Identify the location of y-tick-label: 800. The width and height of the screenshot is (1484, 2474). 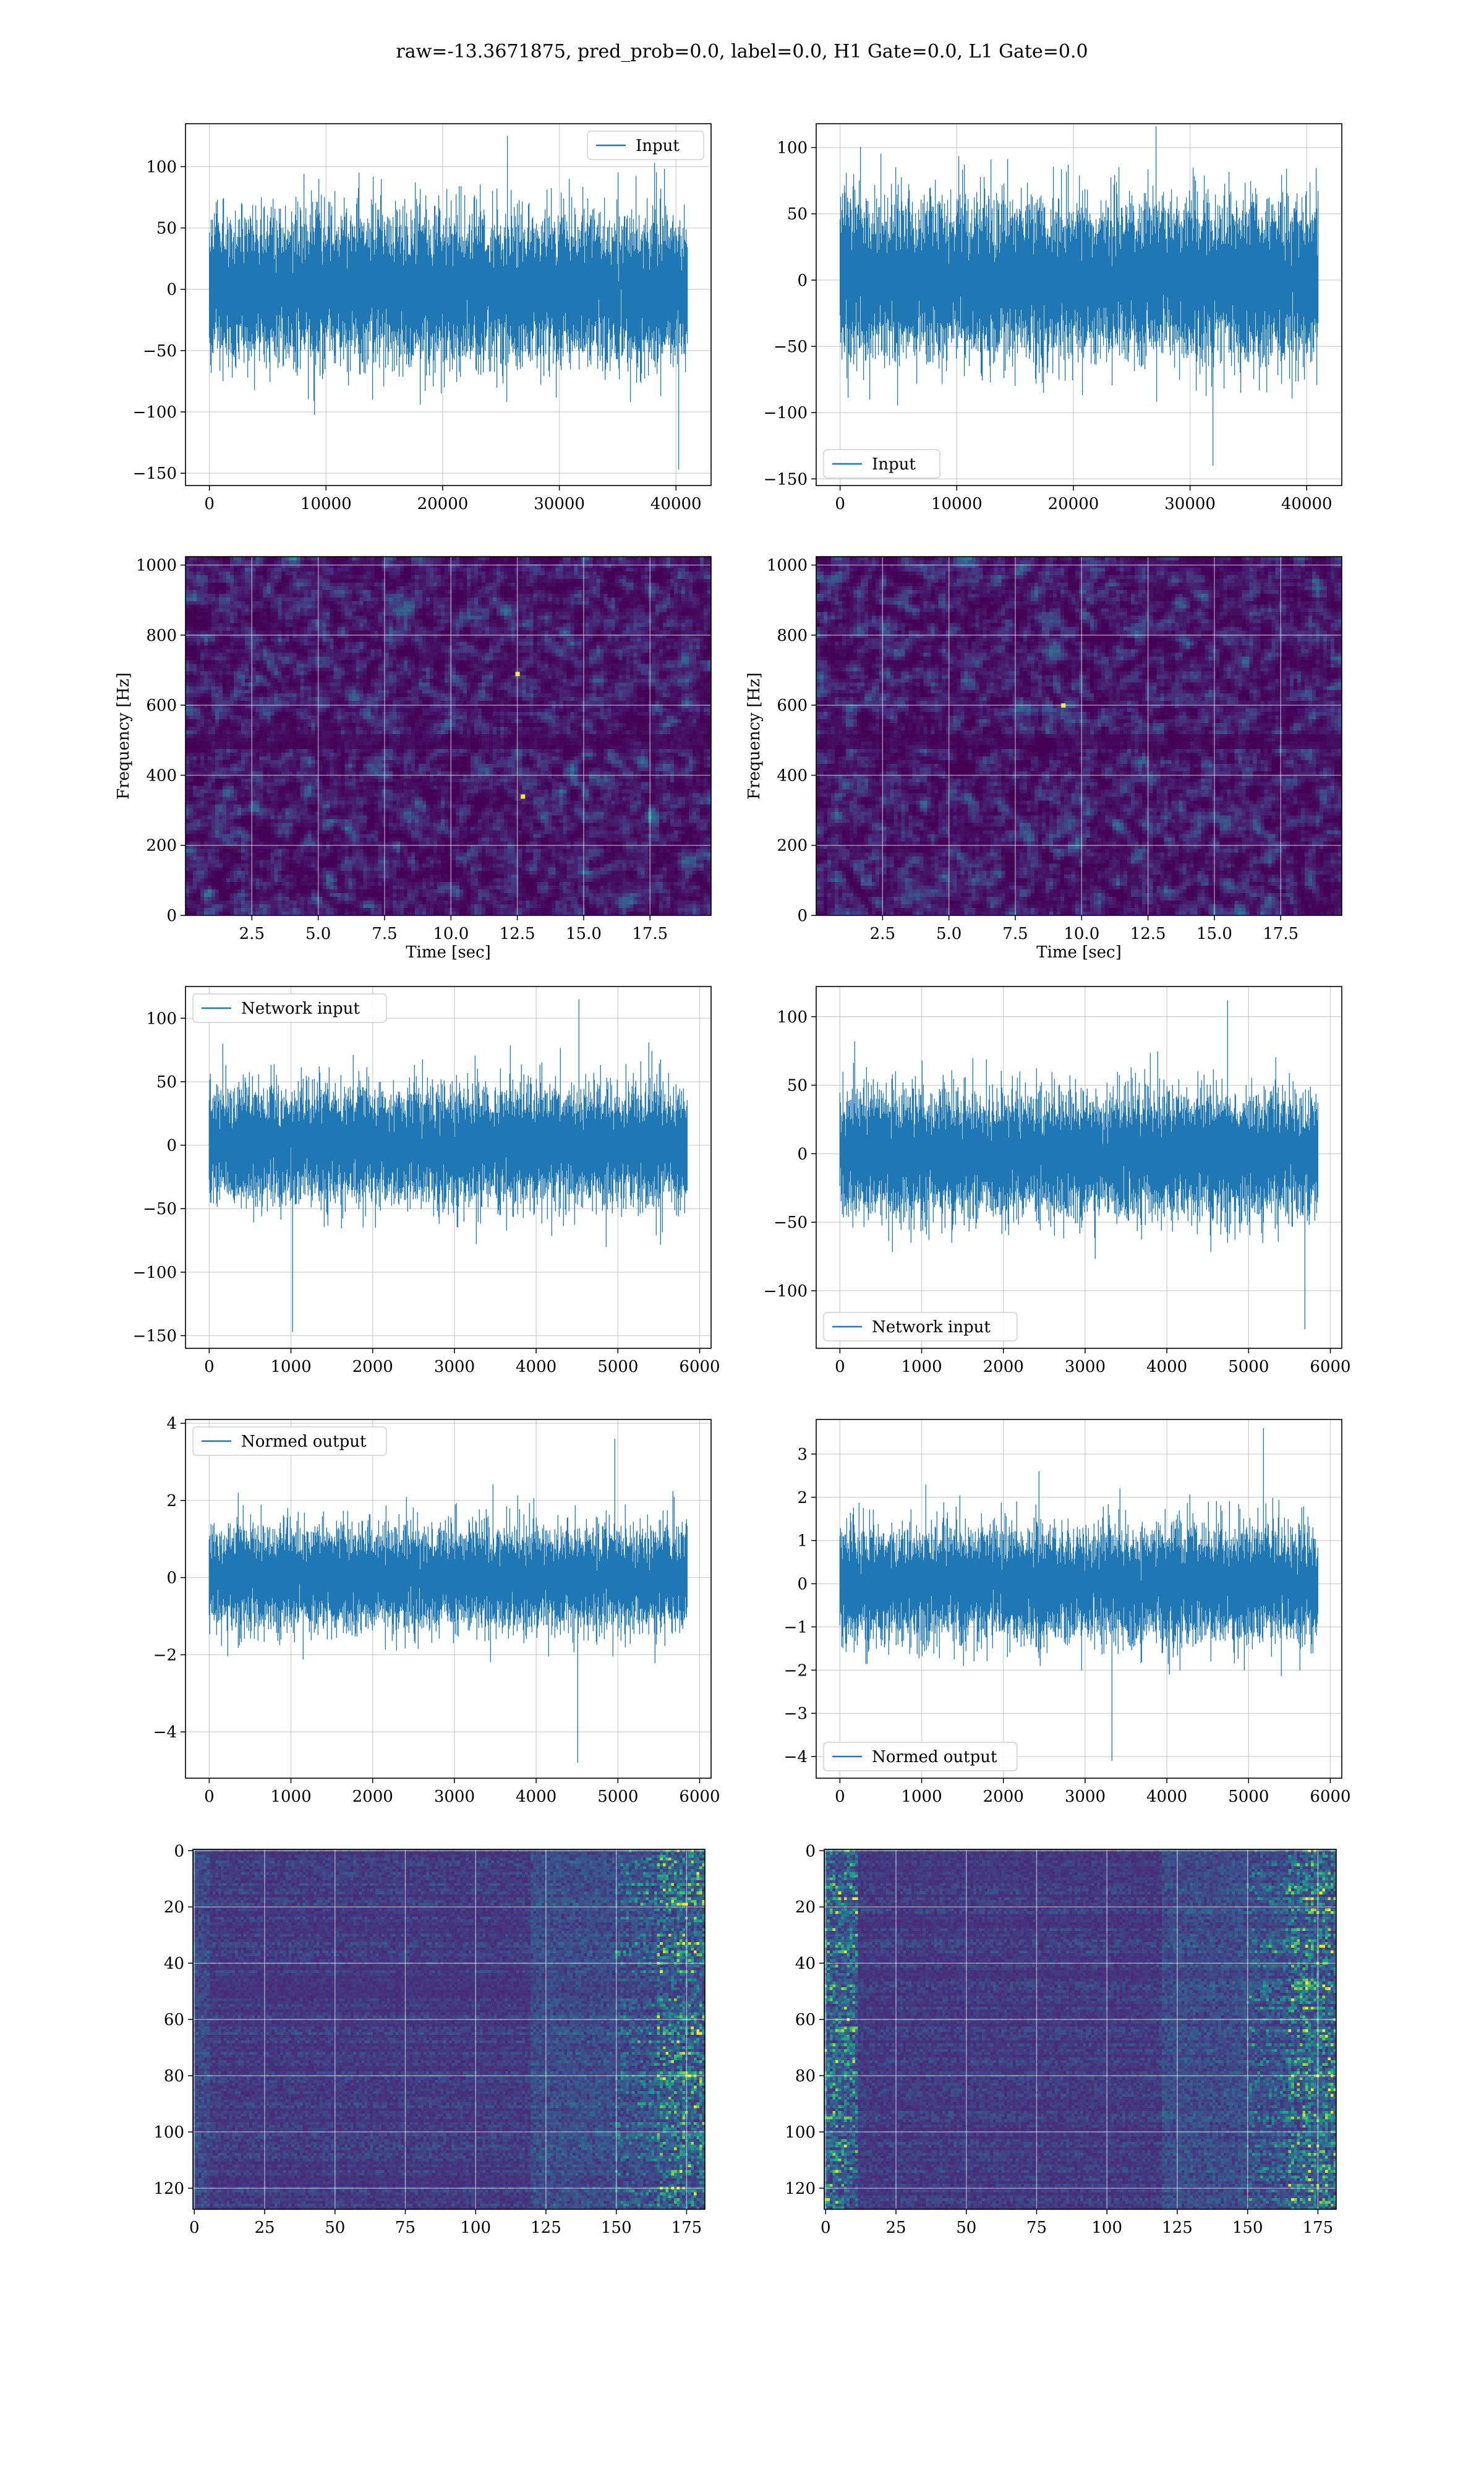
(161, 636).